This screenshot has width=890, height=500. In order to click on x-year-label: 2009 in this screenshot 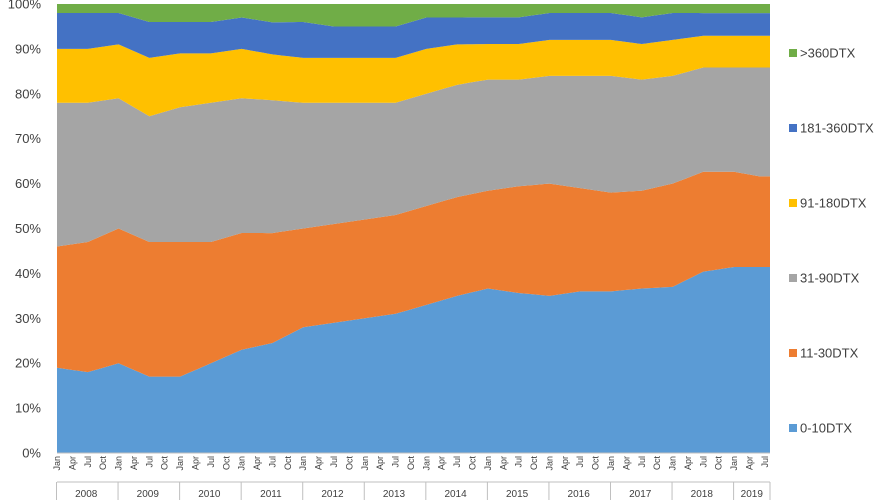, I will do `click(148, 494)`.